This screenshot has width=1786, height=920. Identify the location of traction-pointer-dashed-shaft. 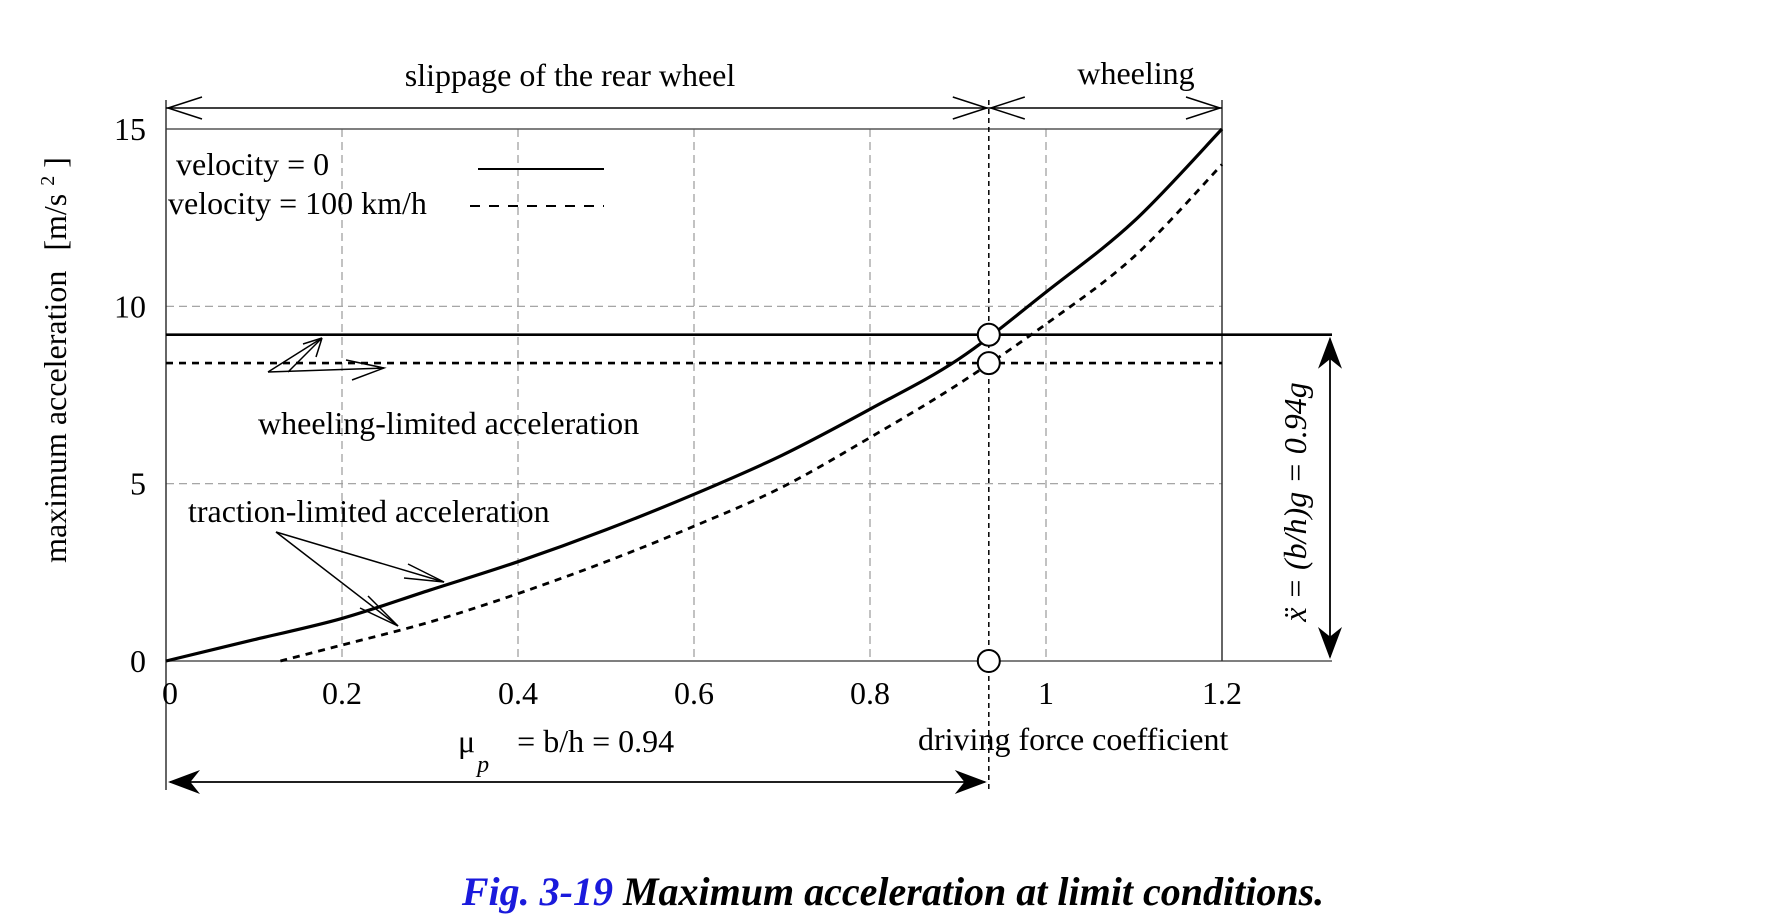
(337, 579).